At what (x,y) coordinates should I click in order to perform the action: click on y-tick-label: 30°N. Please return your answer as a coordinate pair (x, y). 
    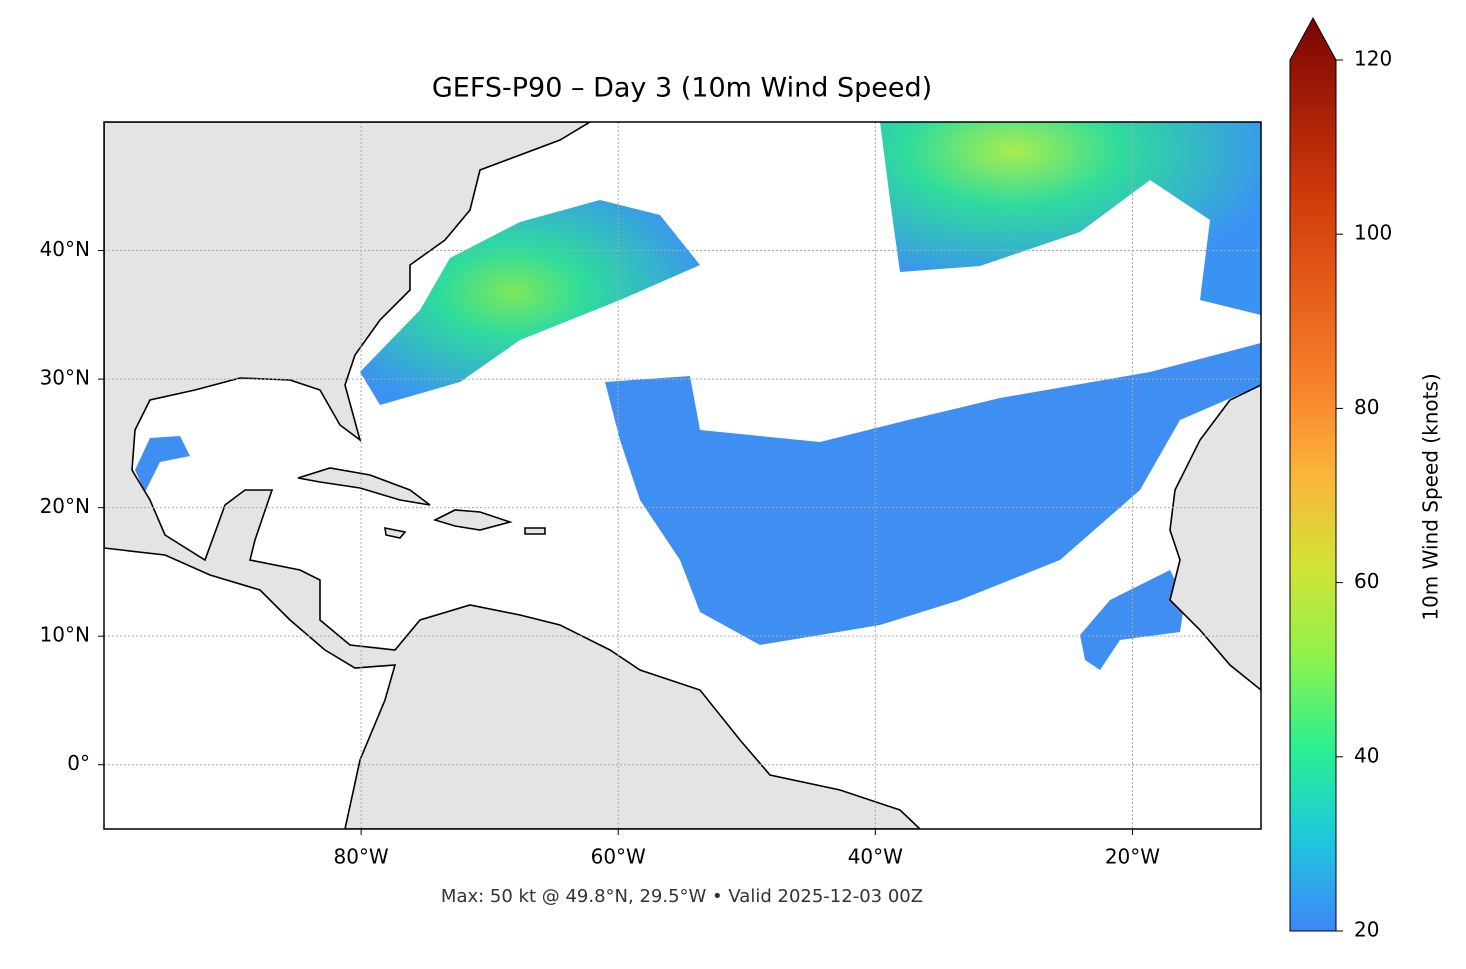
    Looking at the image, I should click on (65, 378).